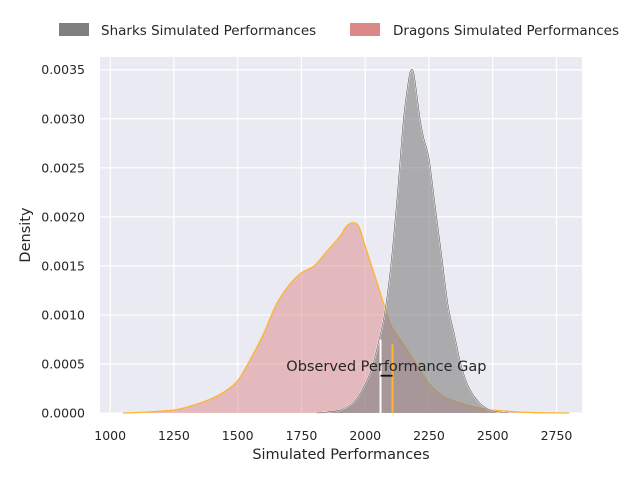  I want to click on y-tick-label: 0.0035, so click(63, 69).